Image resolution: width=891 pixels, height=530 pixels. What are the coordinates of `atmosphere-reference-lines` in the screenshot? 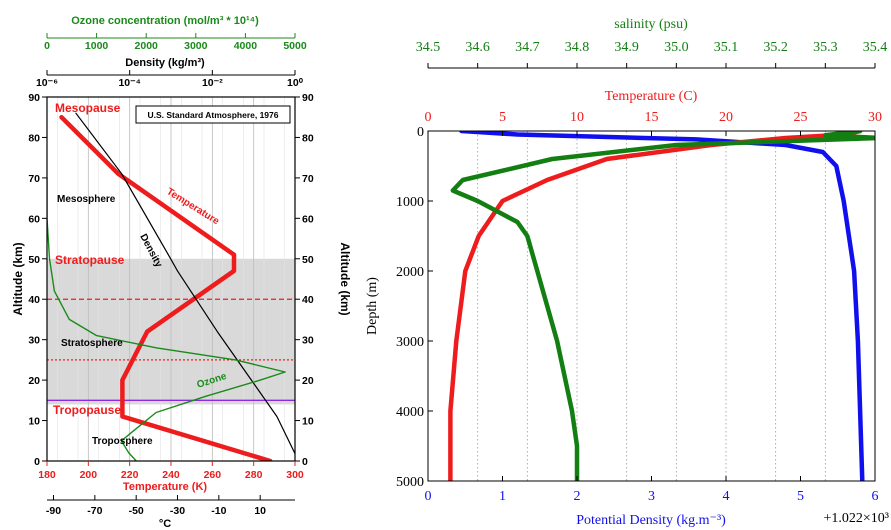 It's located at (171, 350).